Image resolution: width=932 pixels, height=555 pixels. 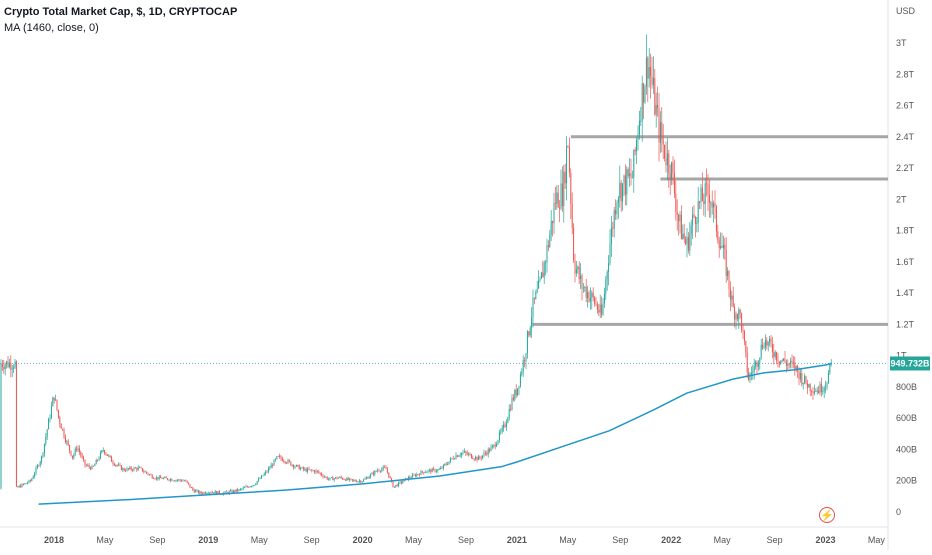 What do you see at coordinates (517, 540) in the screenshot?
I see `time-tick-label: 2021` at bounding box center [517, 540].